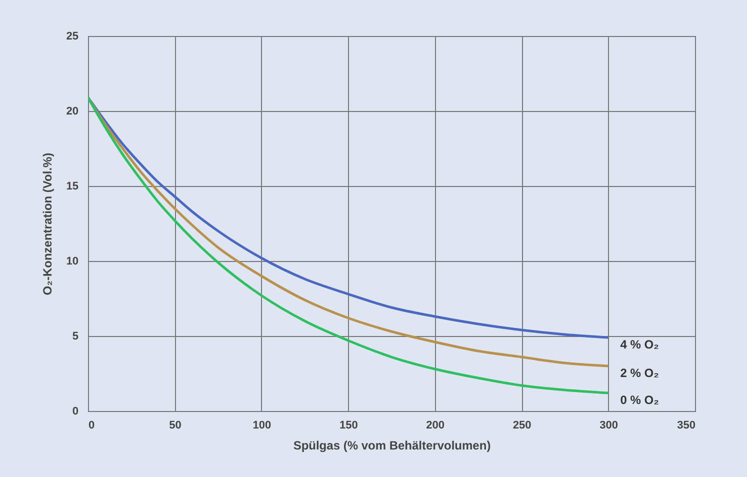 Image resolution: width=747 pixels, height=477 pixels. What do you see at coordinates (72, 262) in the screenshot?
I see `y-tick-label: 10` at bounding box center [72, 262].